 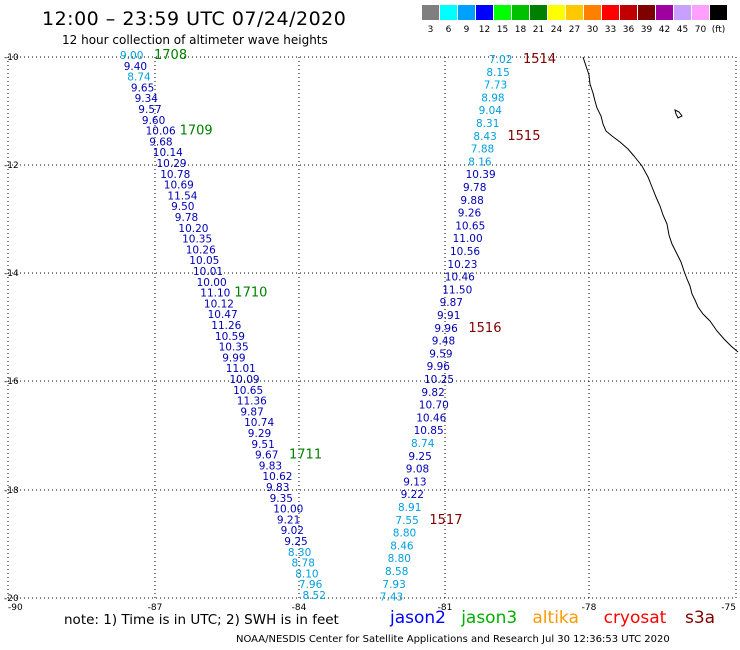 I want to click on longitude-label: -81, so click(x=445, y=608).